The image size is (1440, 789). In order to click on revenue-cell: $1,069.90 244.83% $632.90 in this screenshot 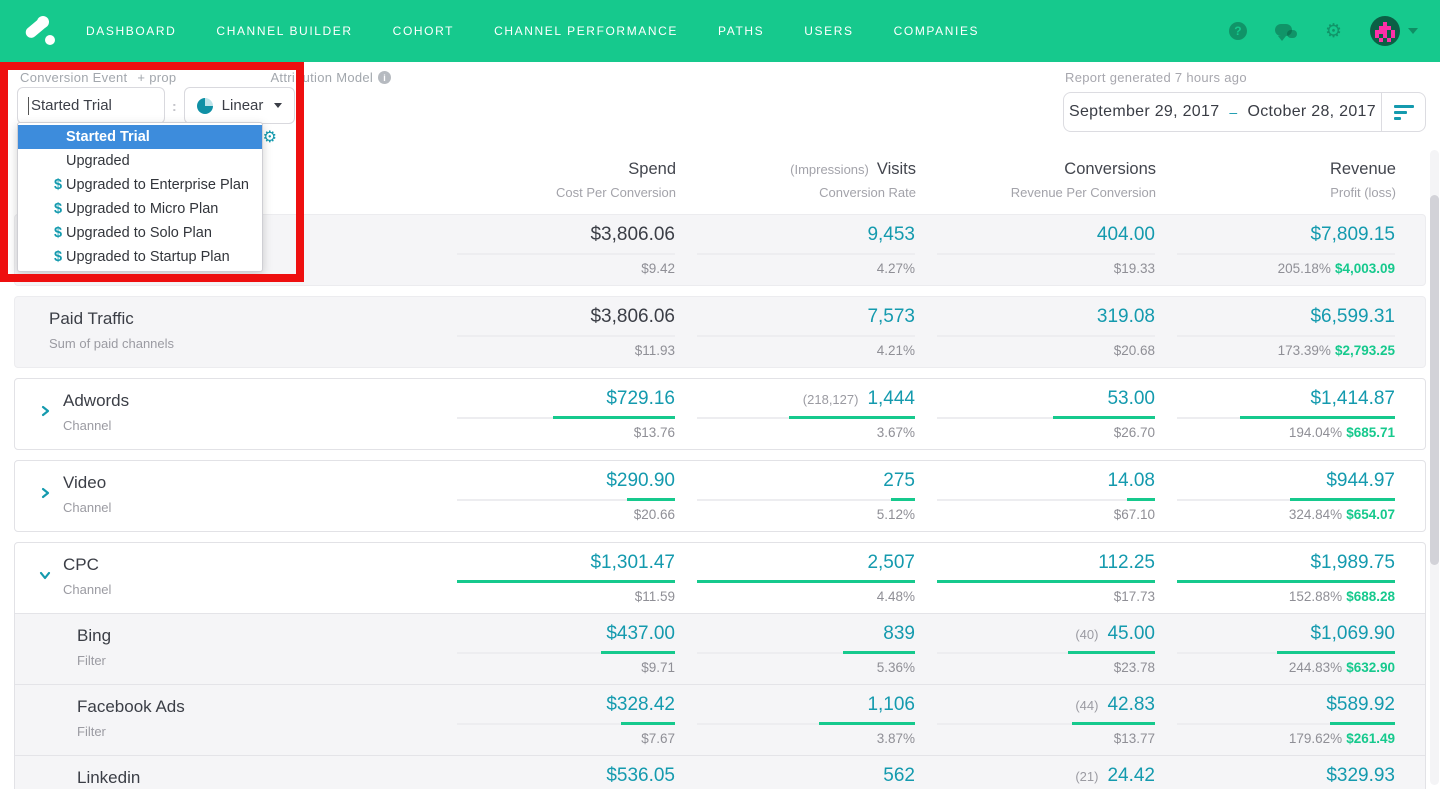, I will do `click(1275, 649)`.